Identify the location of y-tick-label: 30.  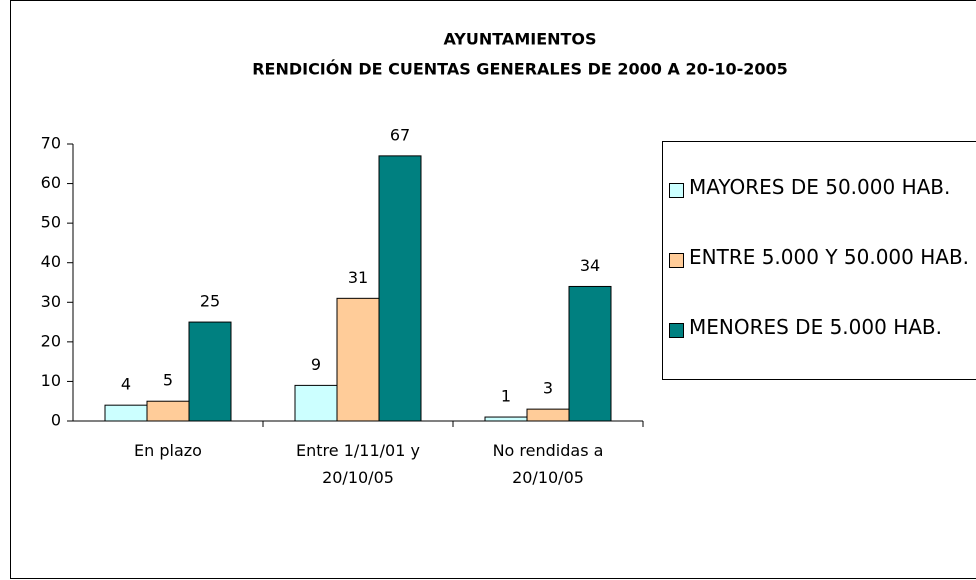
(51, 301).